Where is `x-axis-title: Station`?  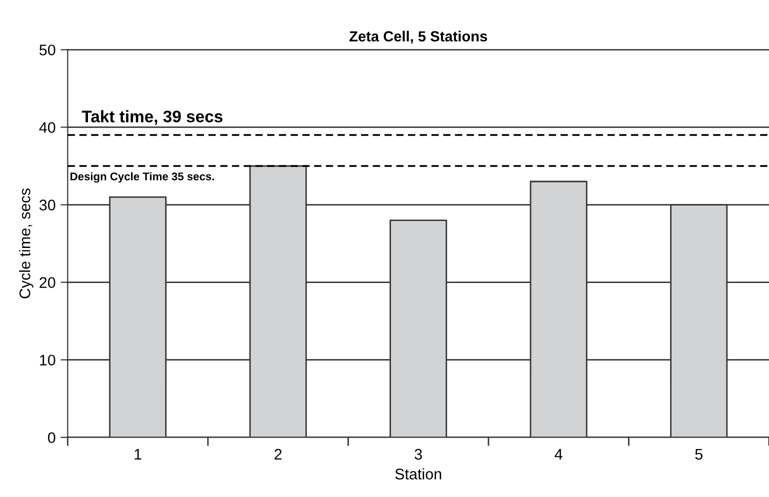 x-axis-title: Station is located at coordinates (418, 474).